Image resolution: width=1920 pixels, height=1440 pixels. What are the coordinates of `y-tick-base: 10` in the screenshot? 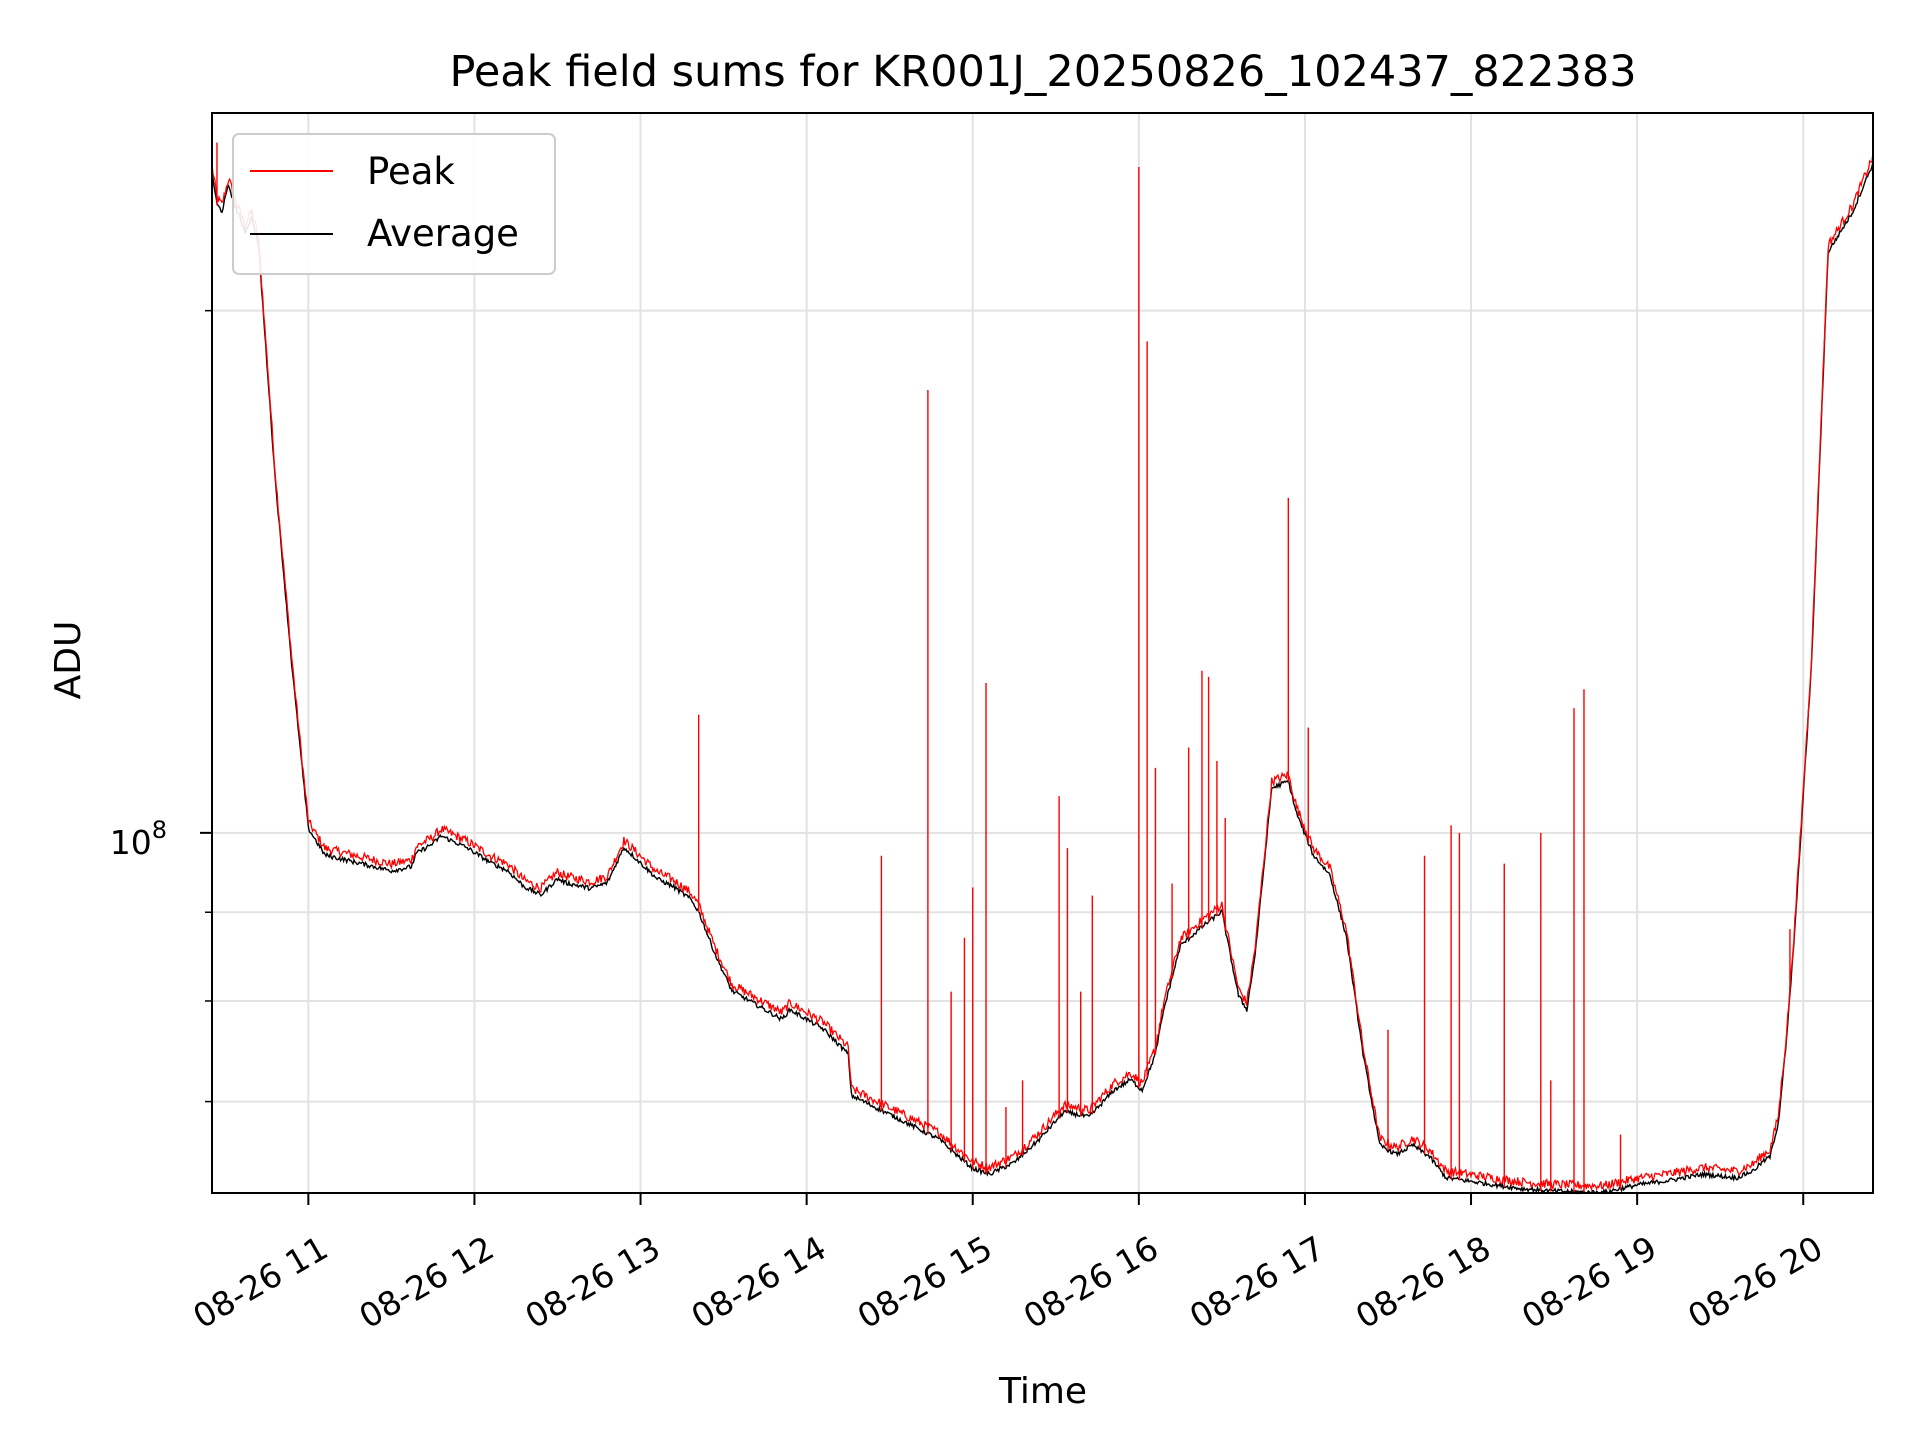 It's located at (131, 842).